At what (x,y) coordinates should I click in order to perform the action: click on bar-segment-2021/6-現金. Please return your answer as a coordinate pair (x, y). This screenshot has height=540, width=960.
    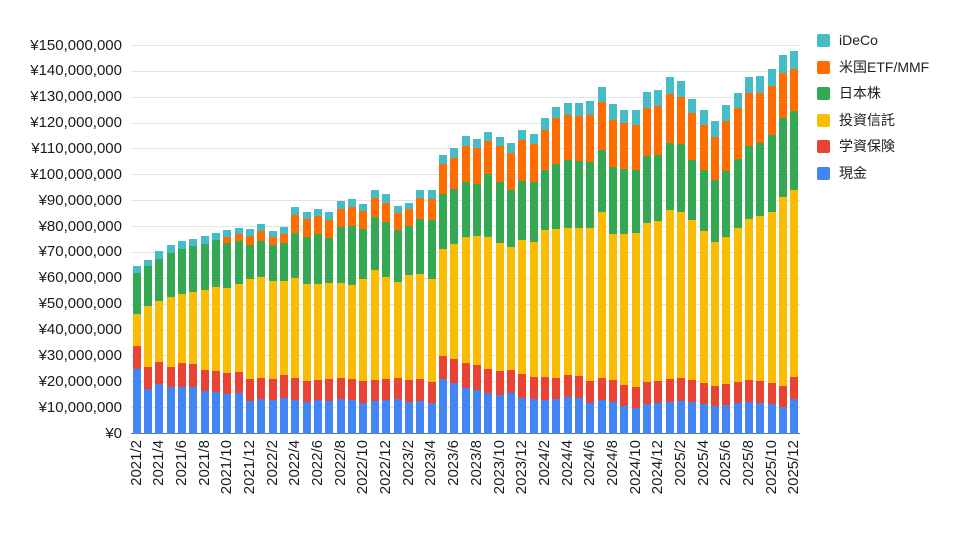
    Looking at the image, I should click on (182, 410).